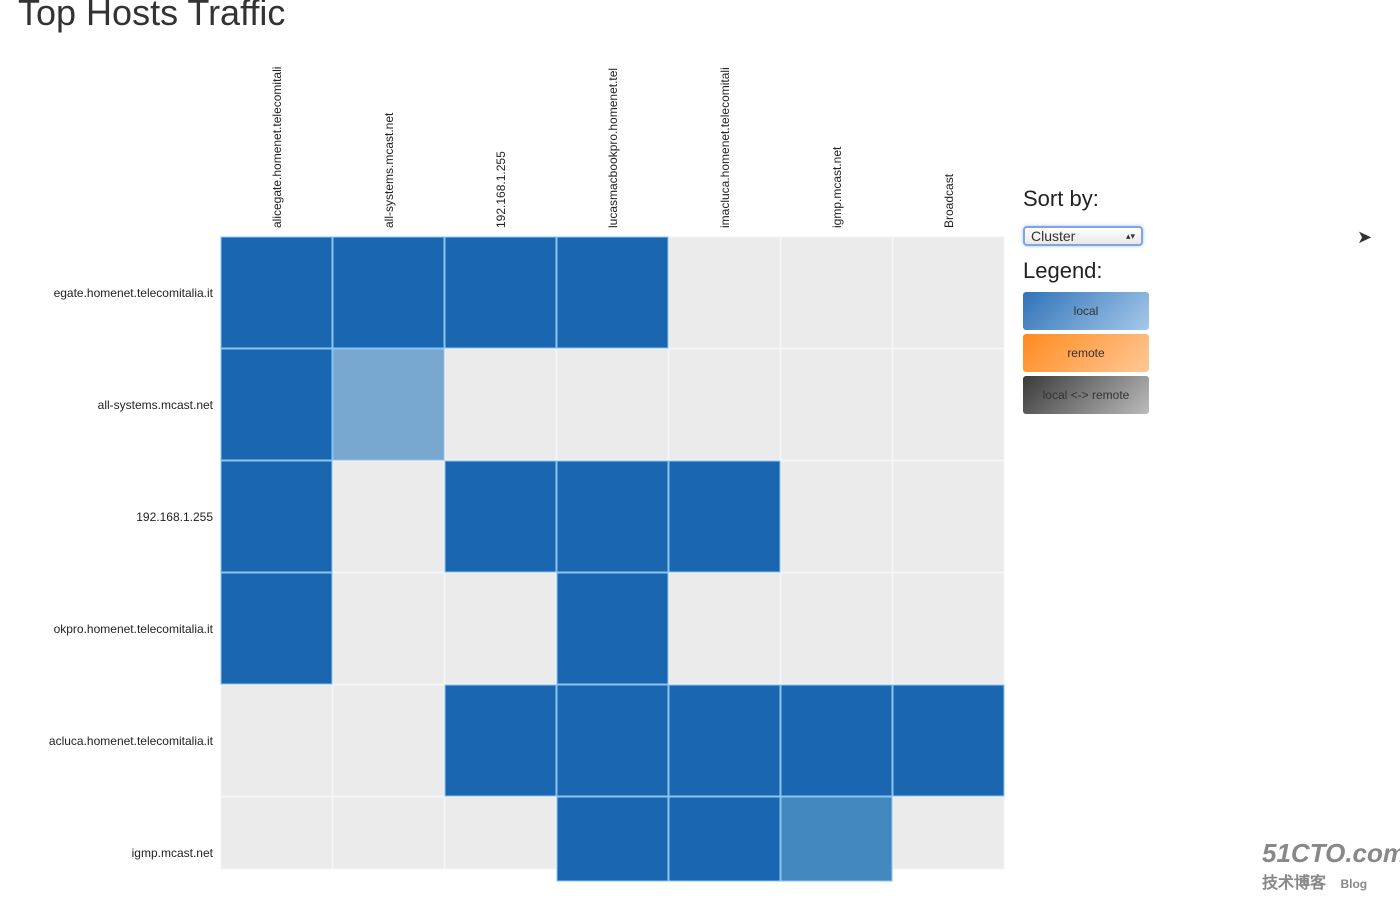  Describe the element at coordinates (1086, 353) in the screenshot. I see `legend-remote: remote` at that location.